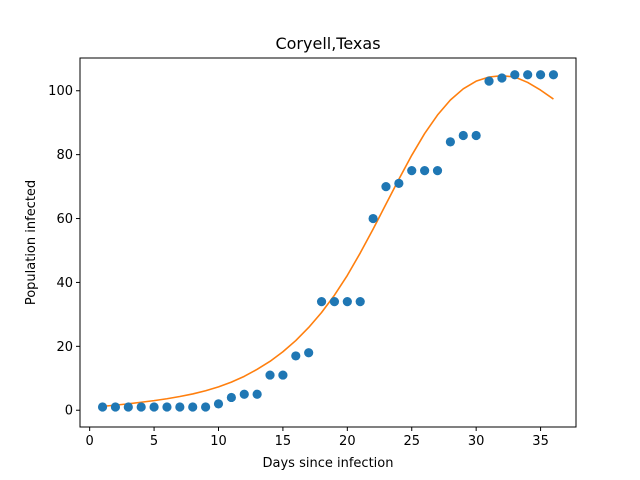 This screenshot has height=480, width=640. What do you see at coordinates (64, 219) in the screenshot?
I see `y-tick-label: 60` at bounding box center [64, 219].